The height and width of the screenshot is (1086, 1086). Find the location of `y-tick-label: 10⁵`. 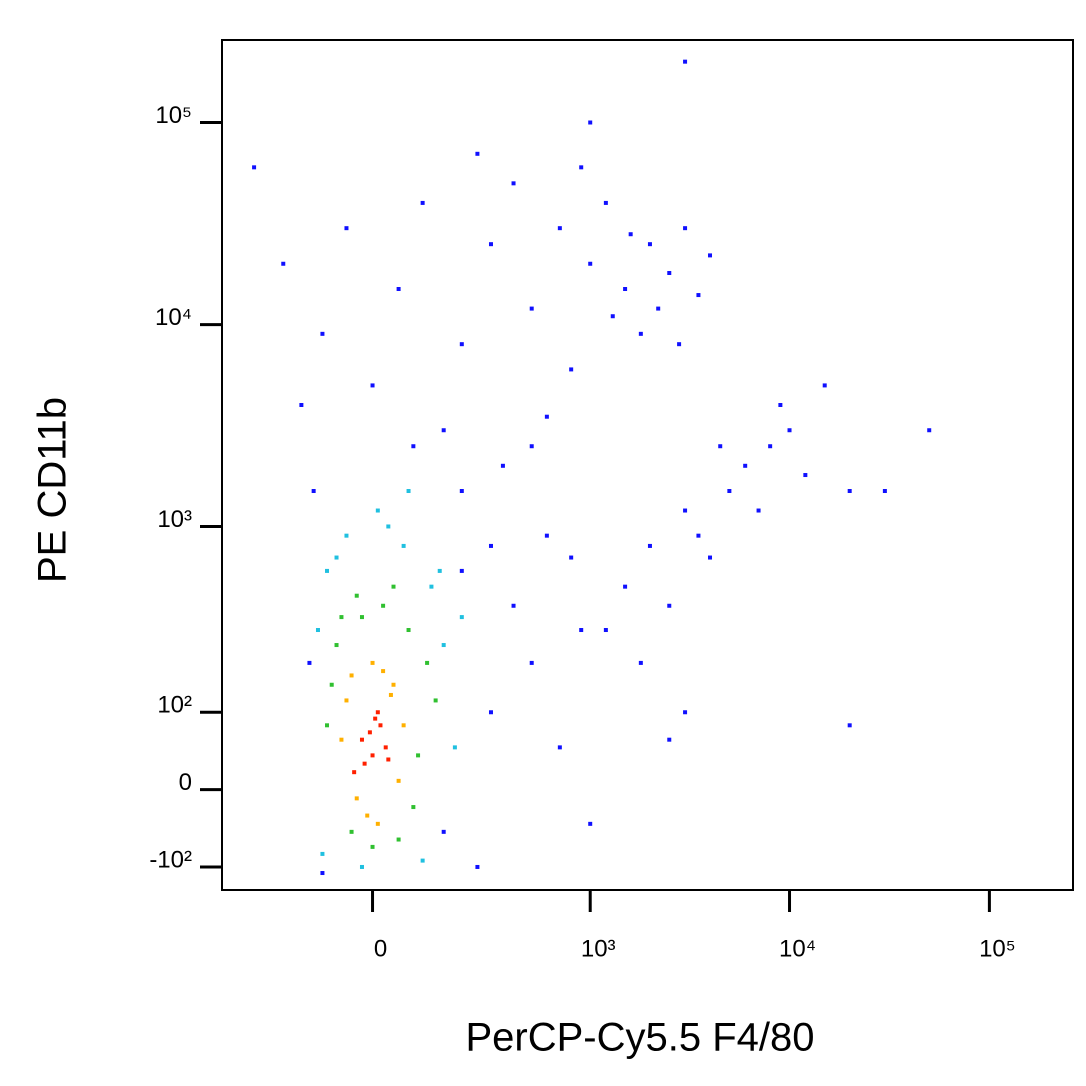

y-tick-label: 10⁵ is located at coordinates (173, 115).